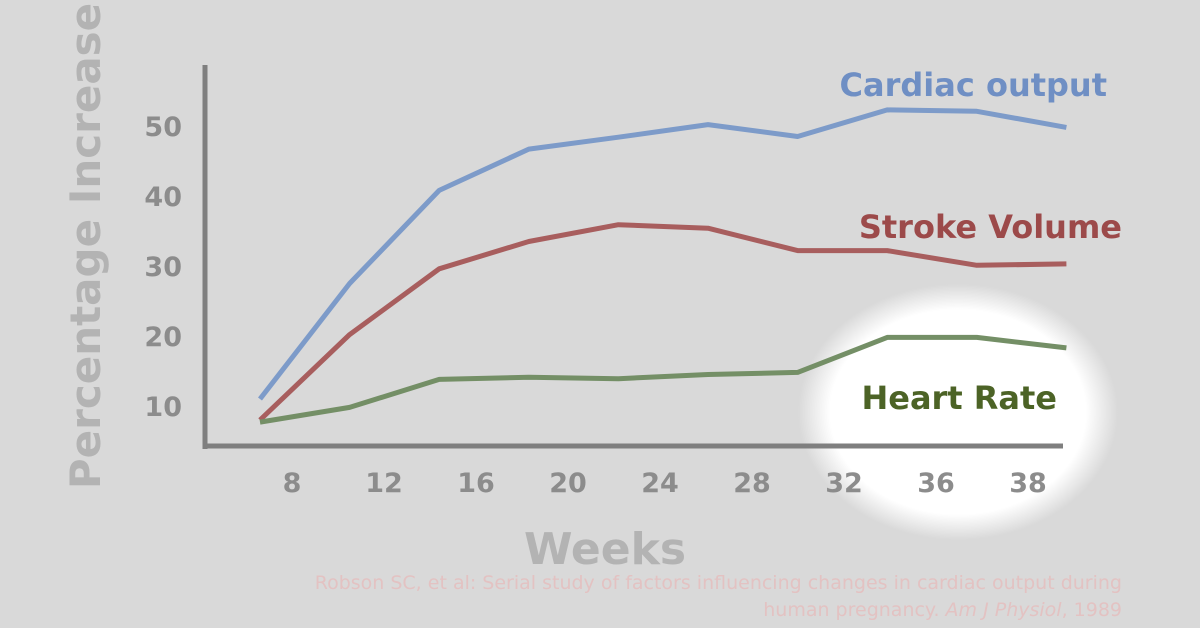  What do you see at coordinates (605, 549) in the screenshot?
I see `x-axis-title: Weeks` at bounding box center [605, 549].